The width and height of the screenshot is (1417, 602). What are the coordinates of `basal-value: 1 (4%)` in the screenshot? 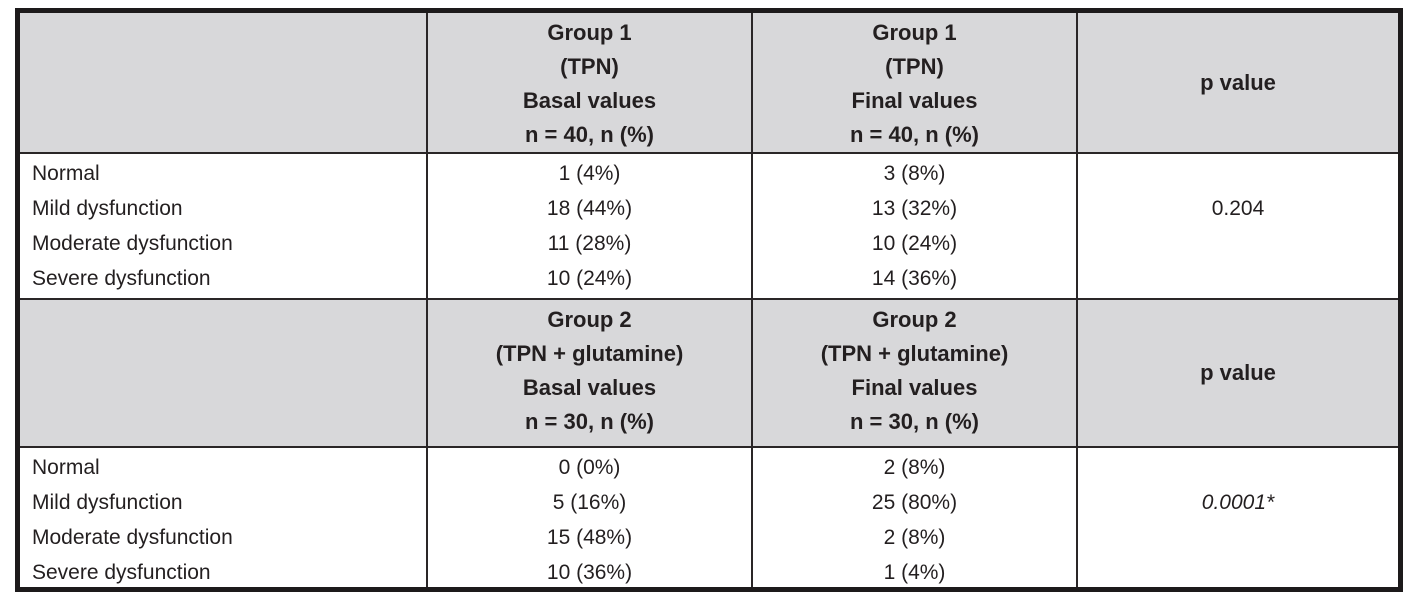 It's located at (589, 173).